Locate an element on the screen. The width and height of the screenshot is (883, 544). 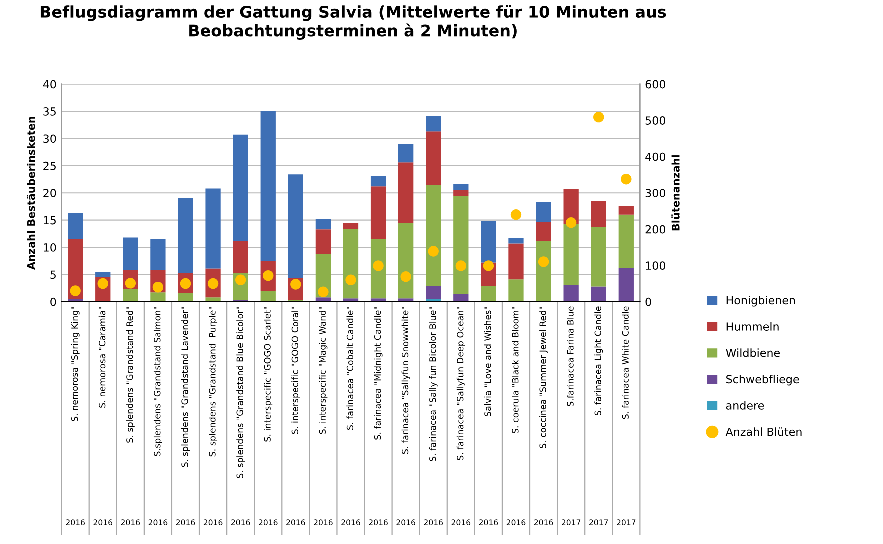
y-axis-title: Anzahl Bestäuberinsketen is located at coordinates (31, 193).